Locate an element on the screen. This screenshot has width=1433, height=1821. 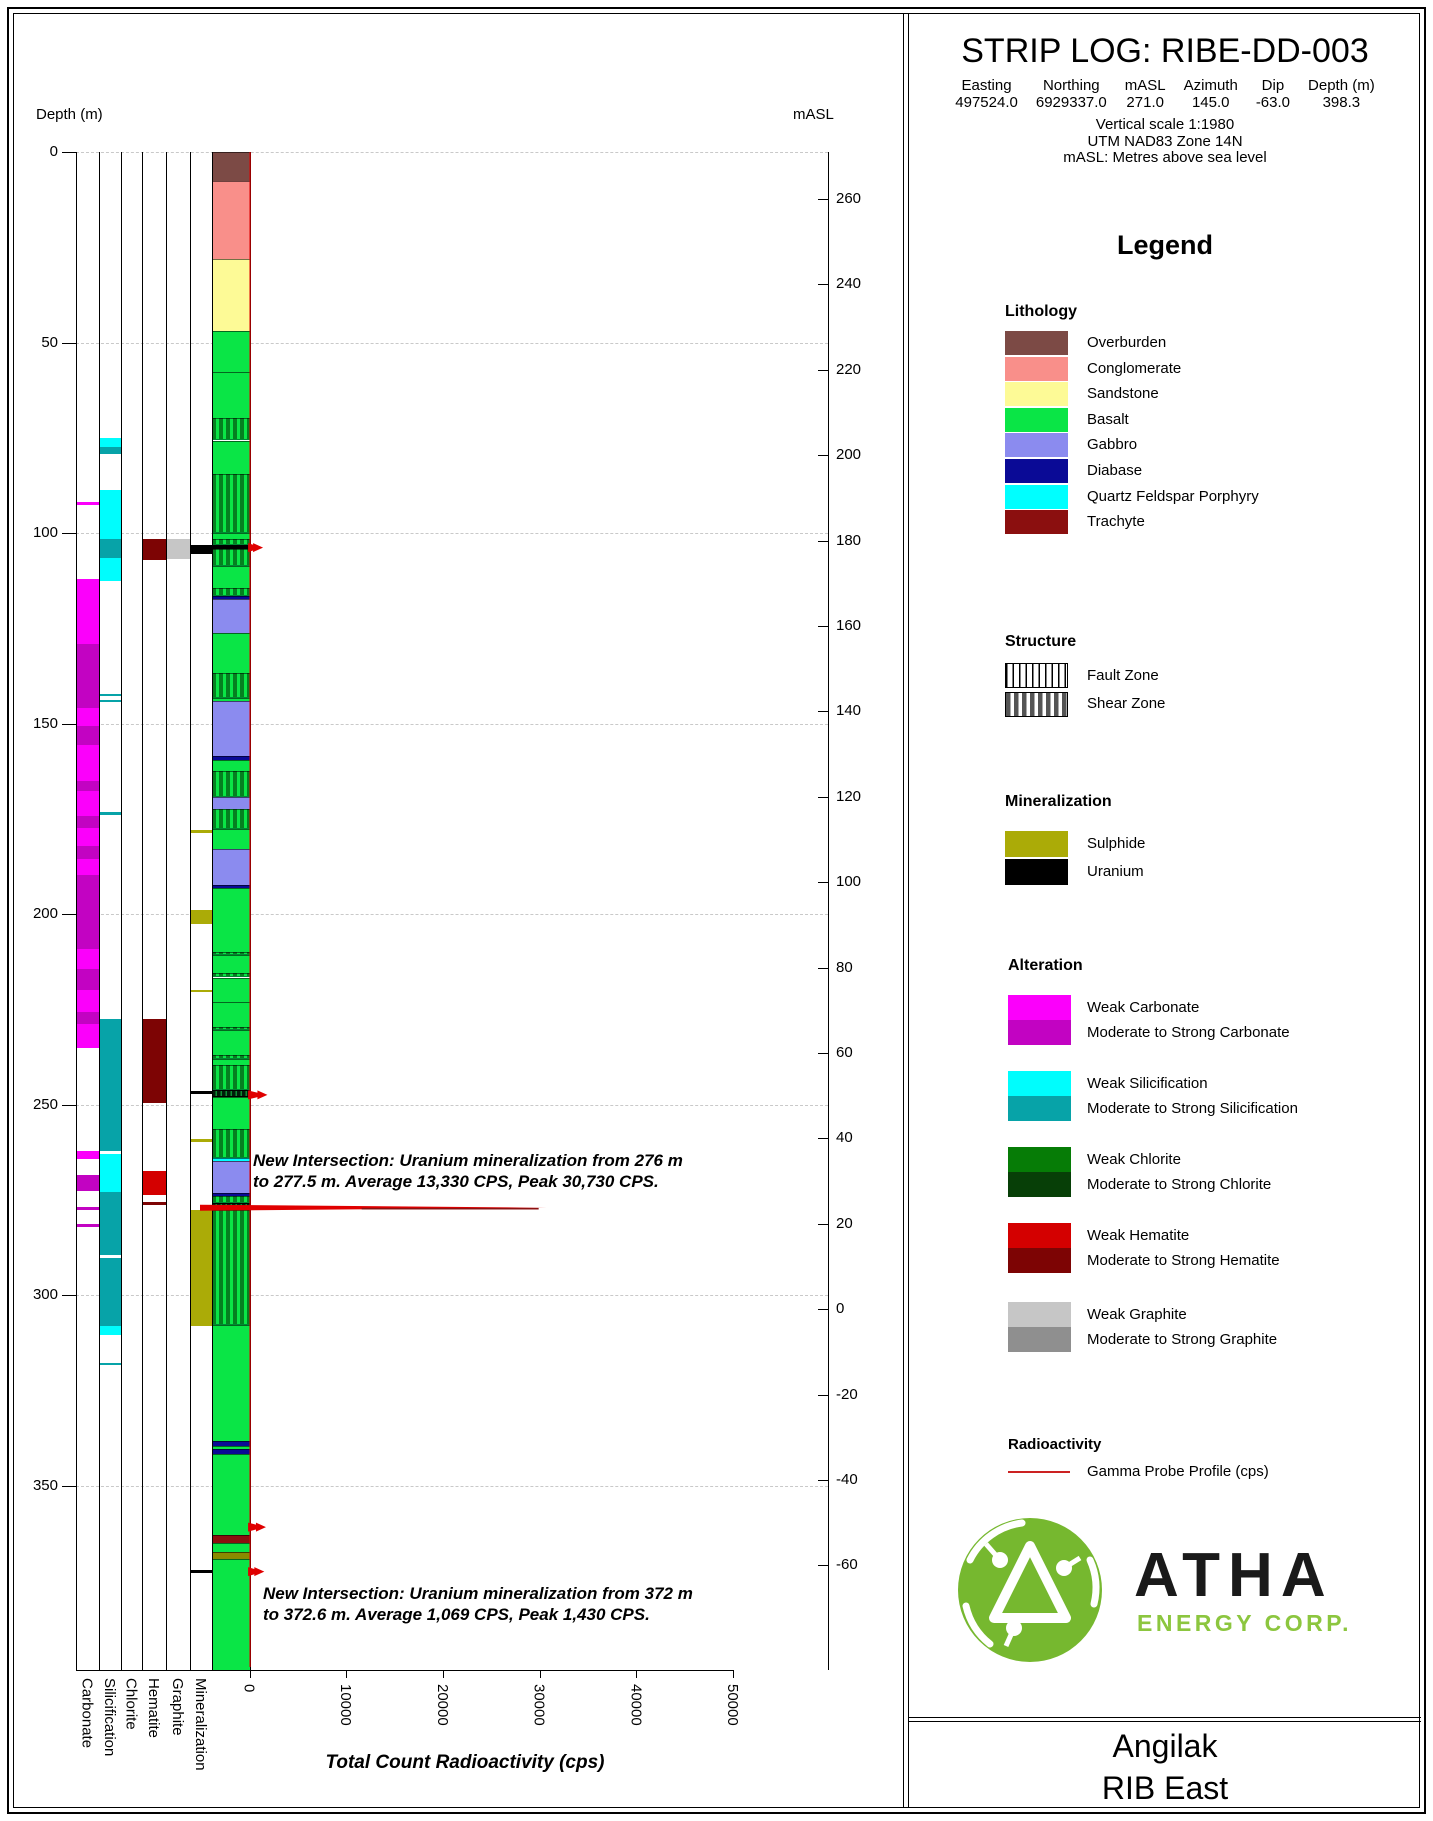
masl-tick-label: 80 is located at coordinates (844, 967).